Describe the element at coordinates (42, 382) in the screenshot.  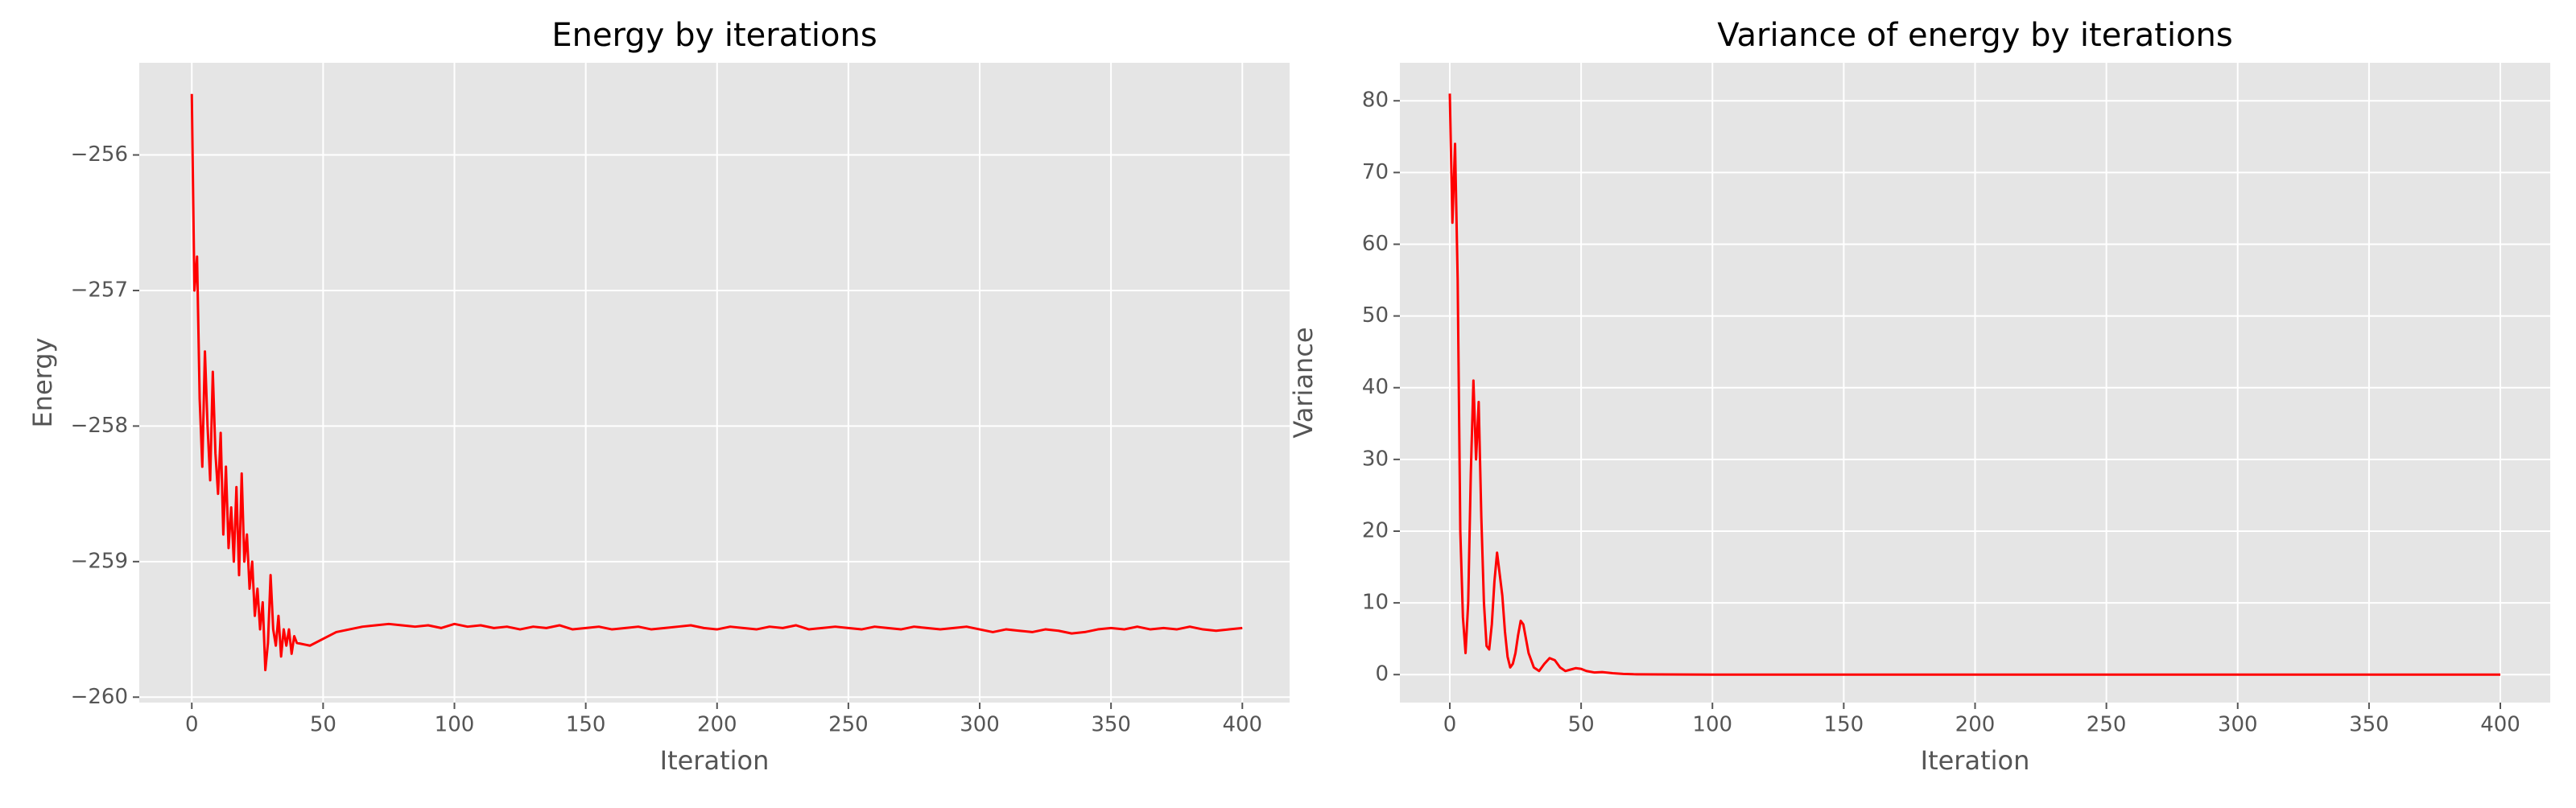
I see `y-axis-label: Energy` at that location.